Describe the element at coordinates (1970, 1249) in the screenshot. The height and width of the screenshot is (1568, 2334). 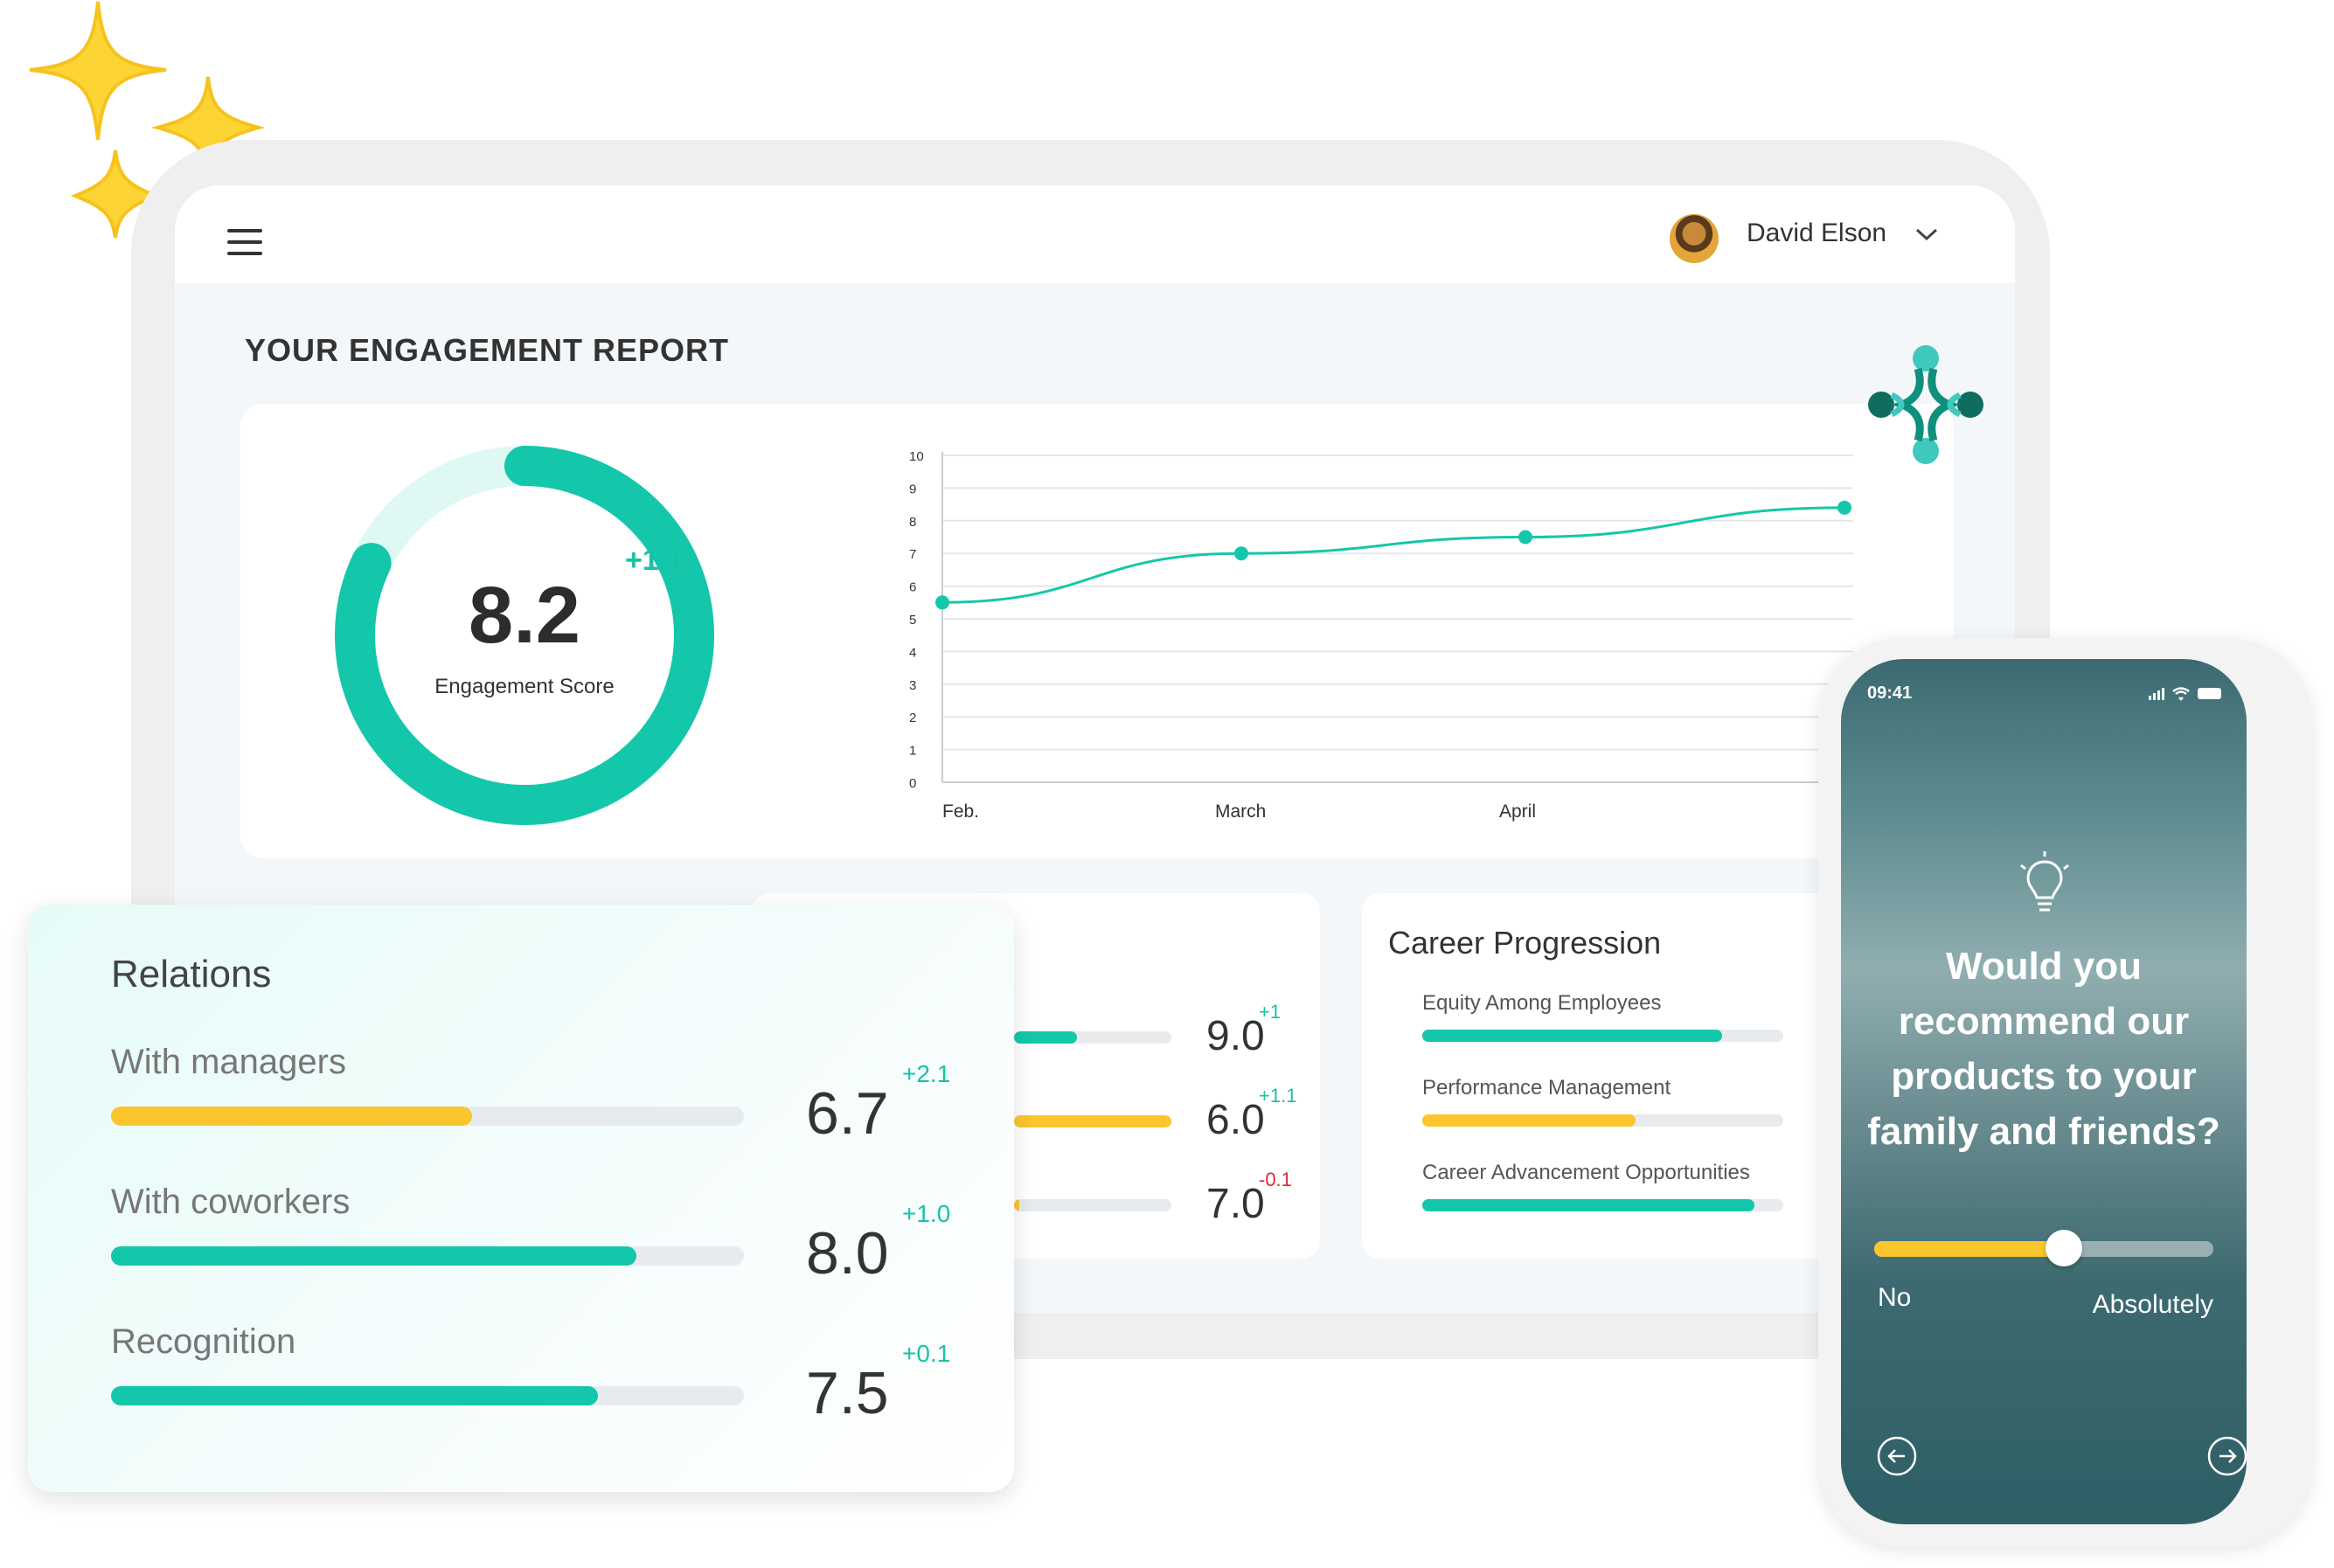
I see `slider-fill` at that location.